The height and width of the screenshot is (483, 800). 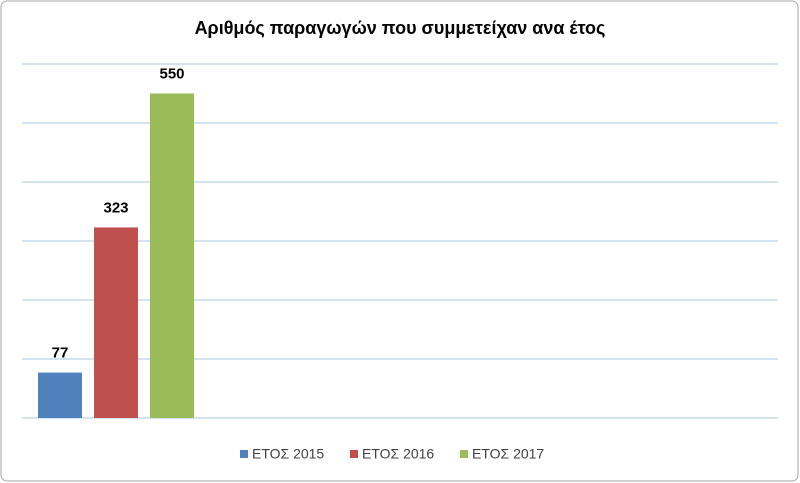 I want to click on legend-label: ΕΤΟΣ 2016, so click(x=398, y=454).